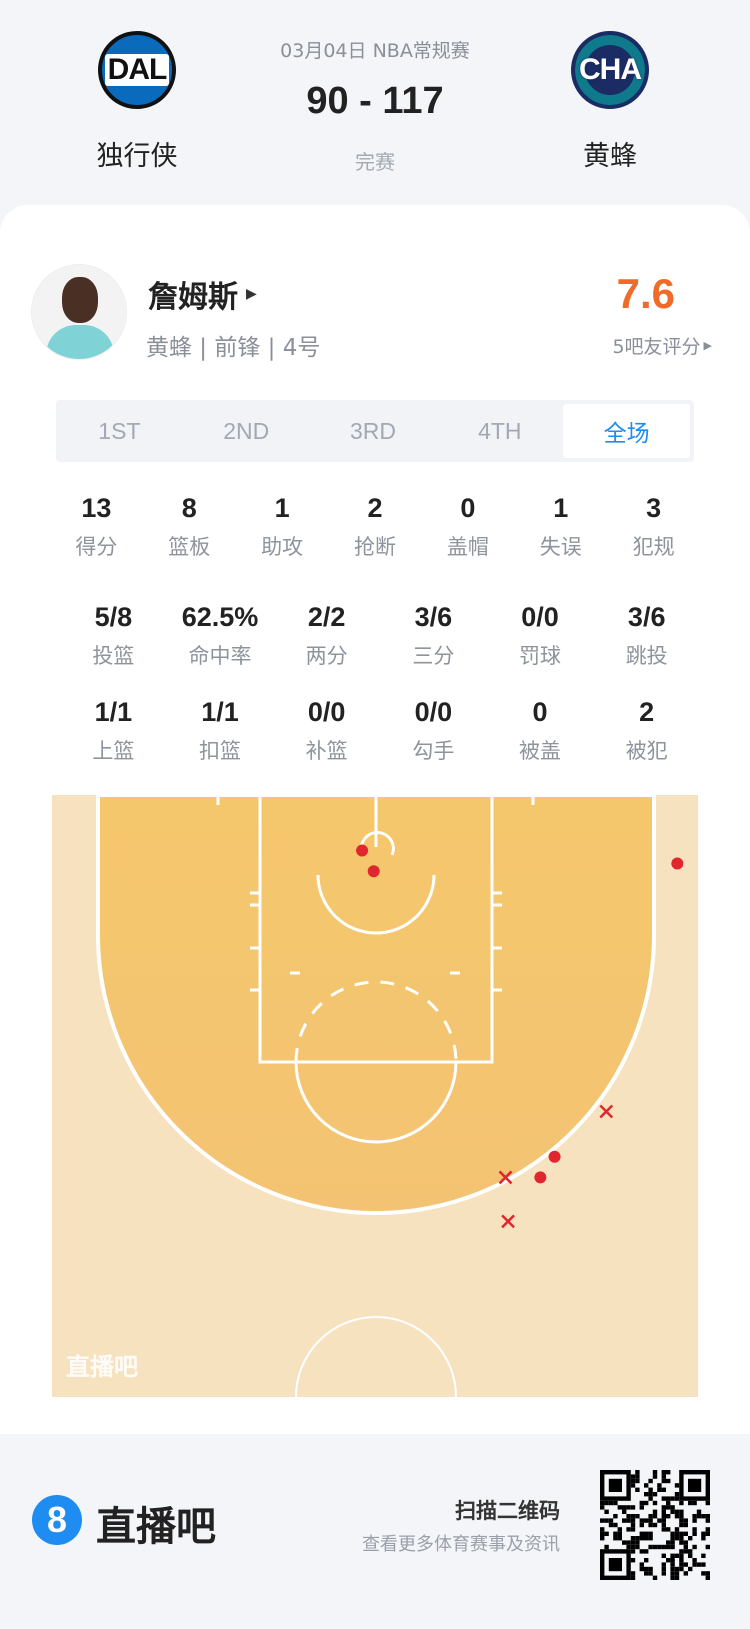 The height and width of the screenshot is (1629, 750). Describe the element at coordinates (467, 547) in the screenshot. I see `stat-label: 盖帽` at that location.